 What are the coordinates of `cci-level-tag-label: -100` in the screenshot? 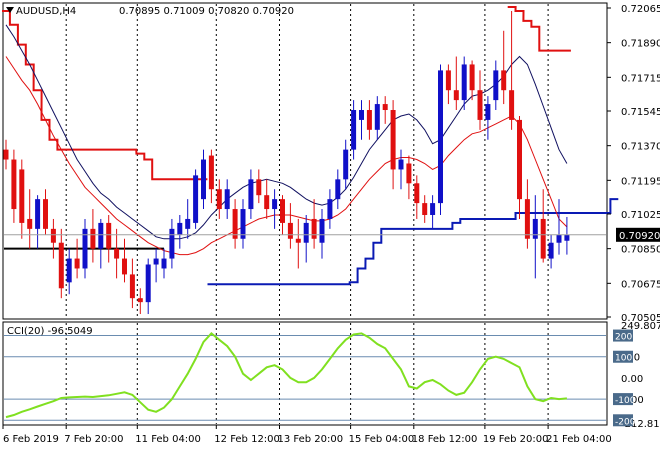 It's located at (625, 401).